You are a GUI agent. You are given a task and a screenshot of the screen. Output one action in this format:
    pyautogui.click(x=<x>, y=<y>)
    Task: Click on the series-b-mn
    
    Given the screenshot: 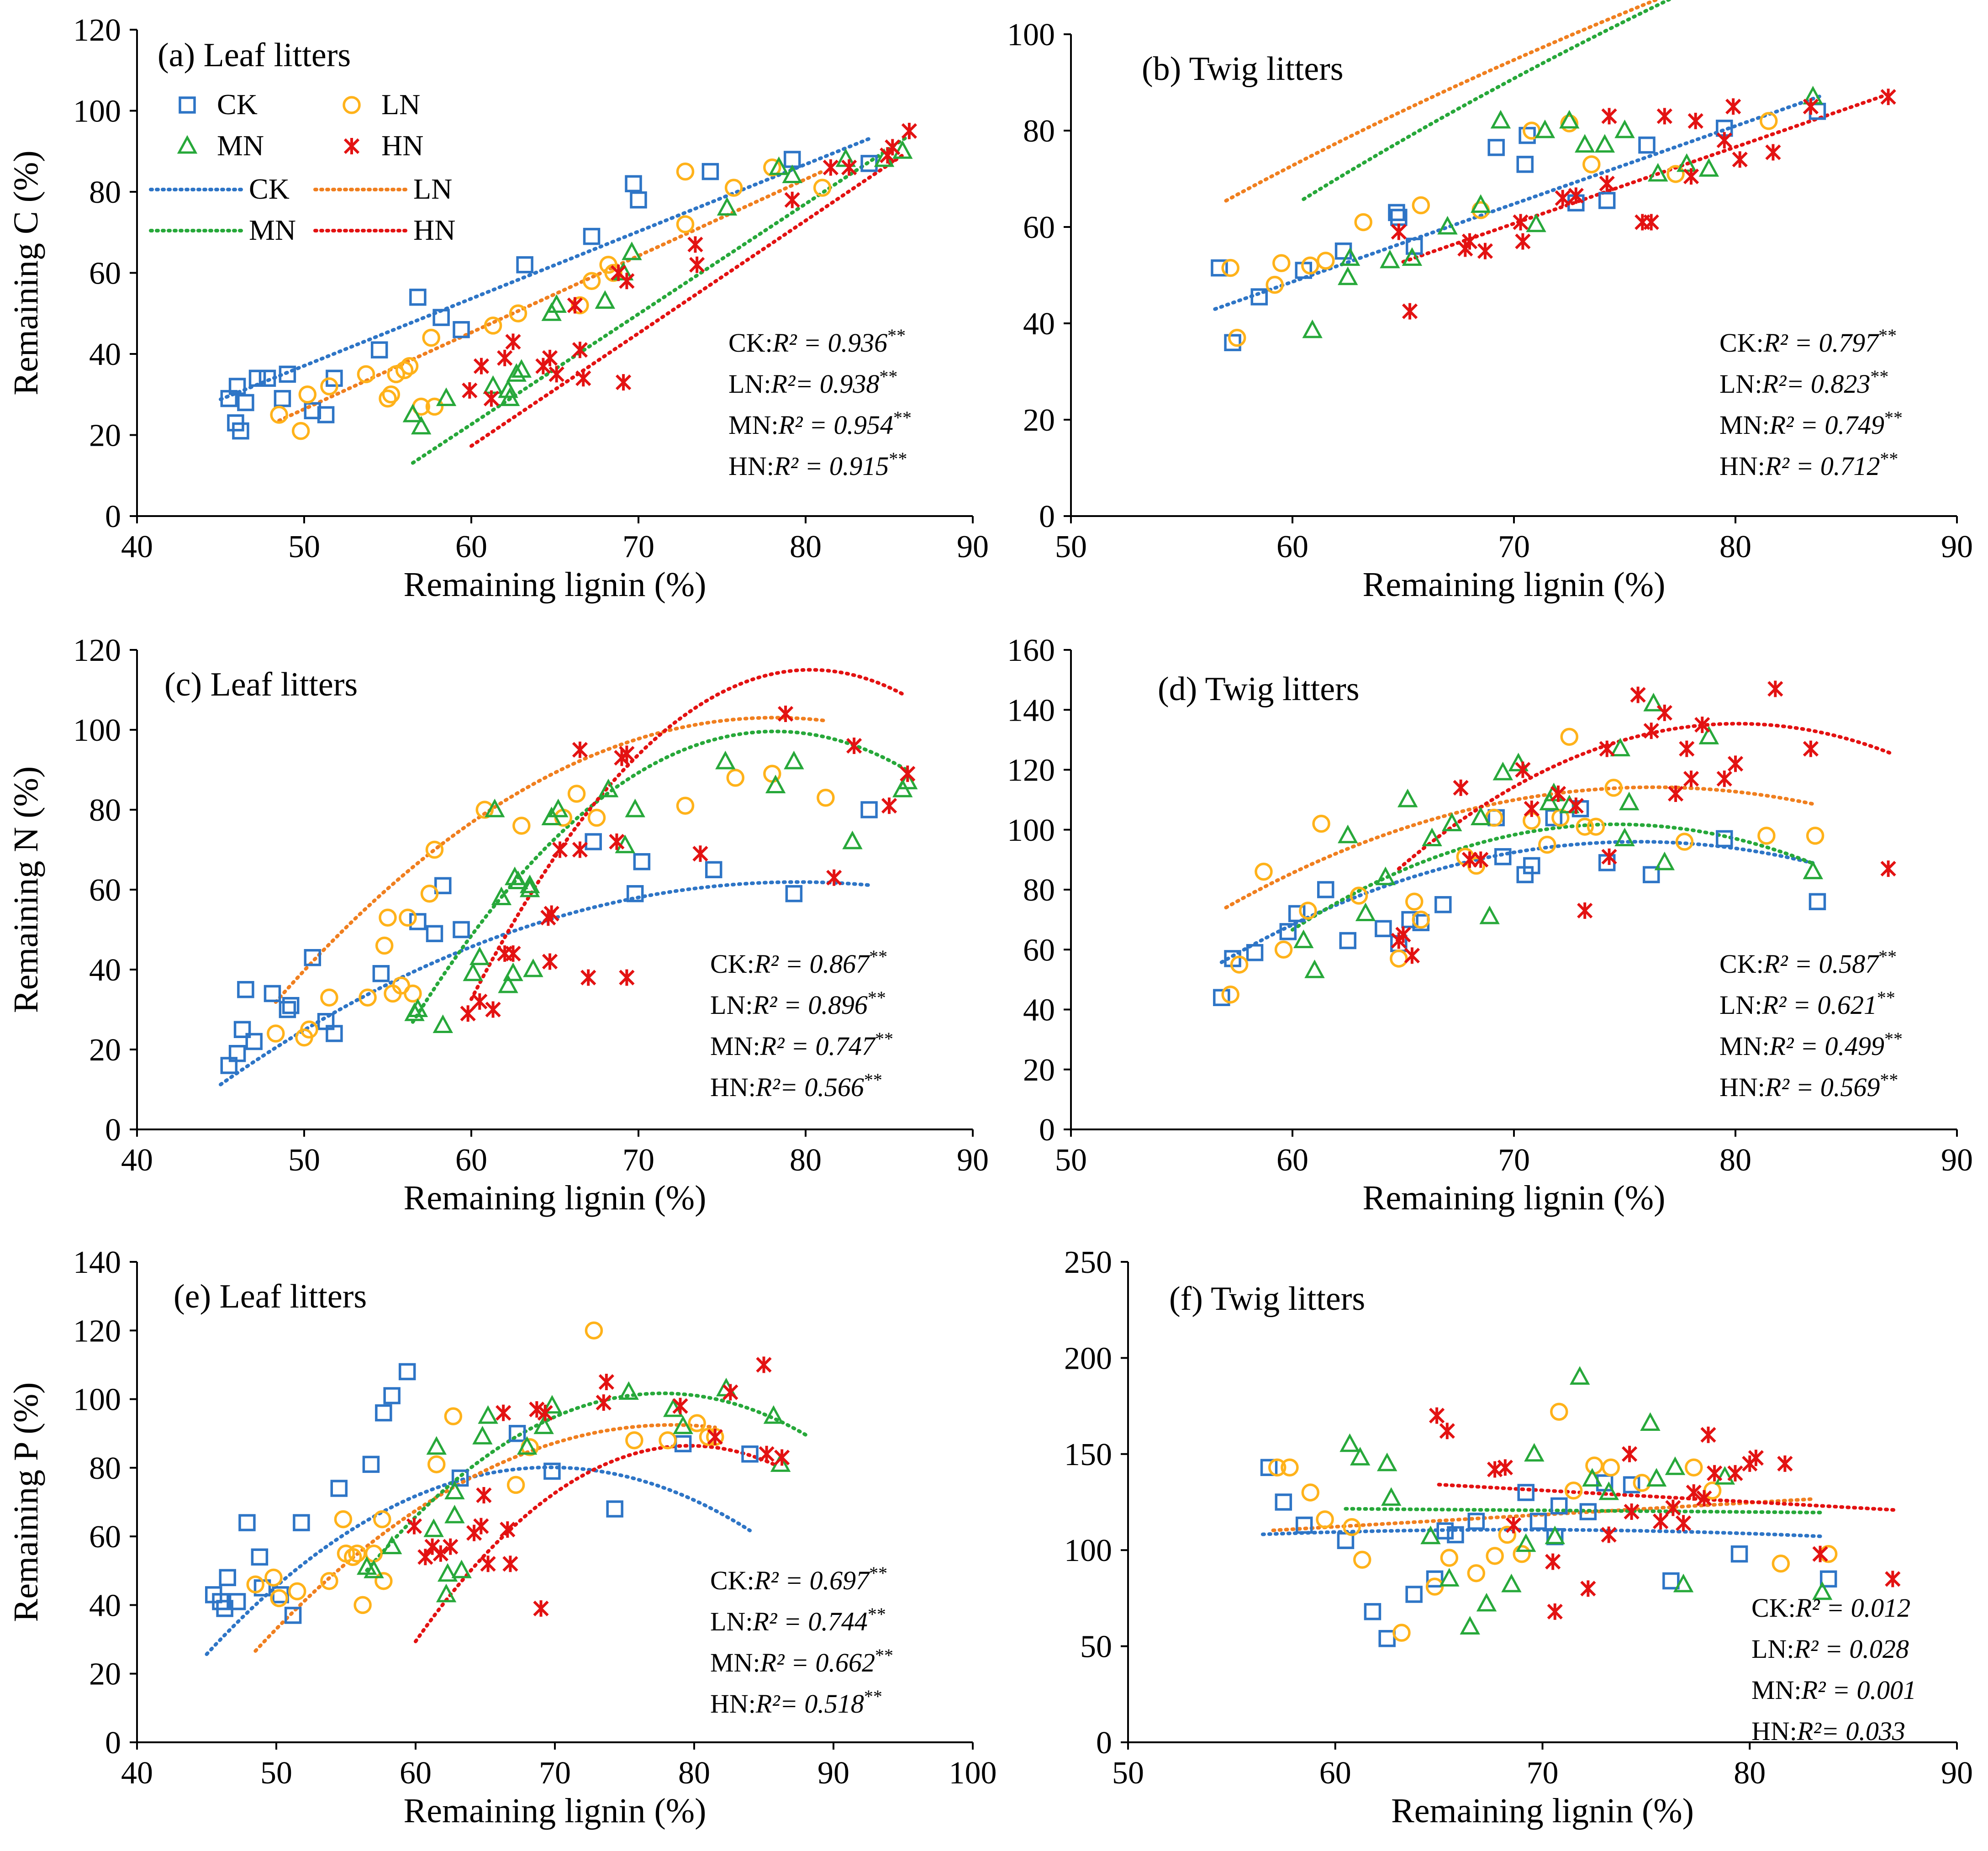 What is the action you would take?
    pyautogui.click(x=1562, y=212)
    